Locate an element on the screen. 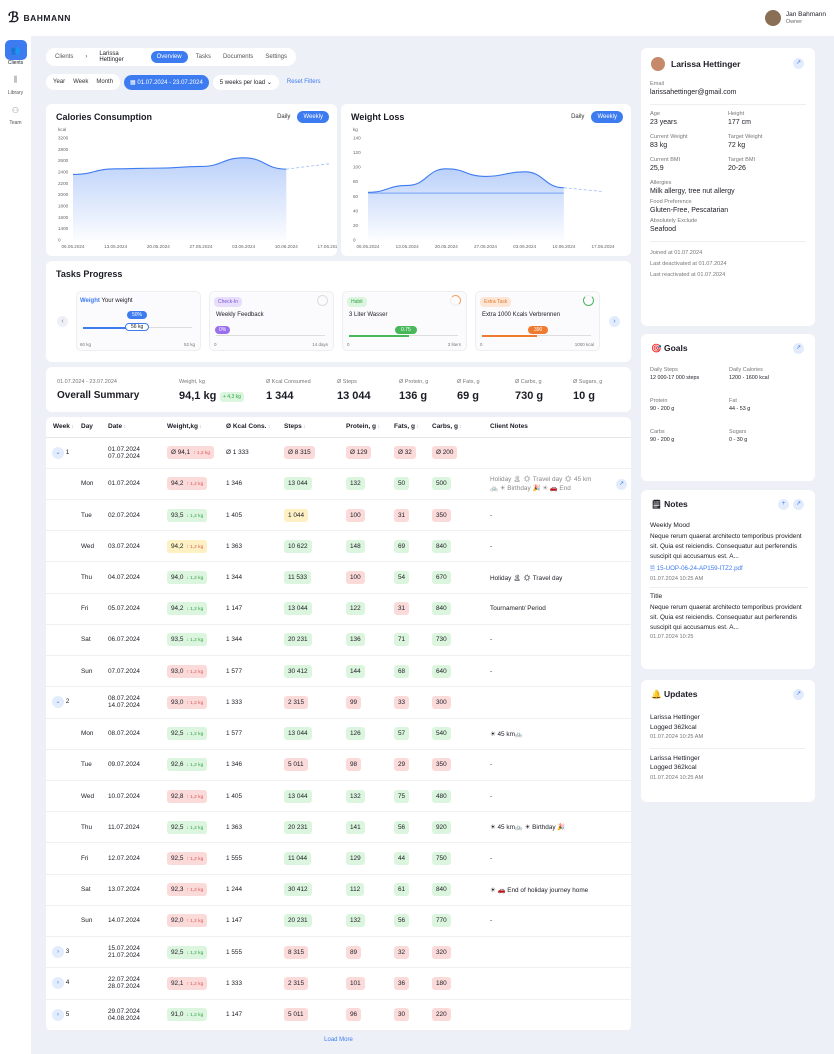  column-header: Carbs, g ↕ is located at coordinates (461, 427).